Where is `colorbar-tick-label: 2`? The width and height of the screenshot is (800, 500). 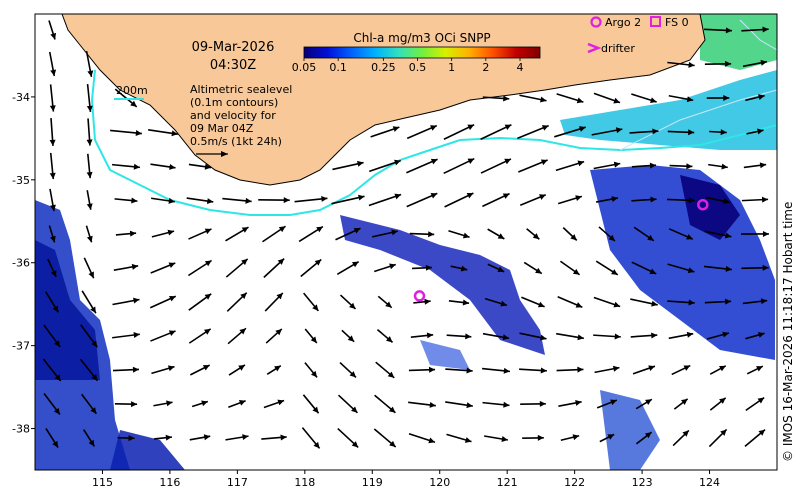
colorbar-tick-label: 2 is located at coordinates (485, 67).